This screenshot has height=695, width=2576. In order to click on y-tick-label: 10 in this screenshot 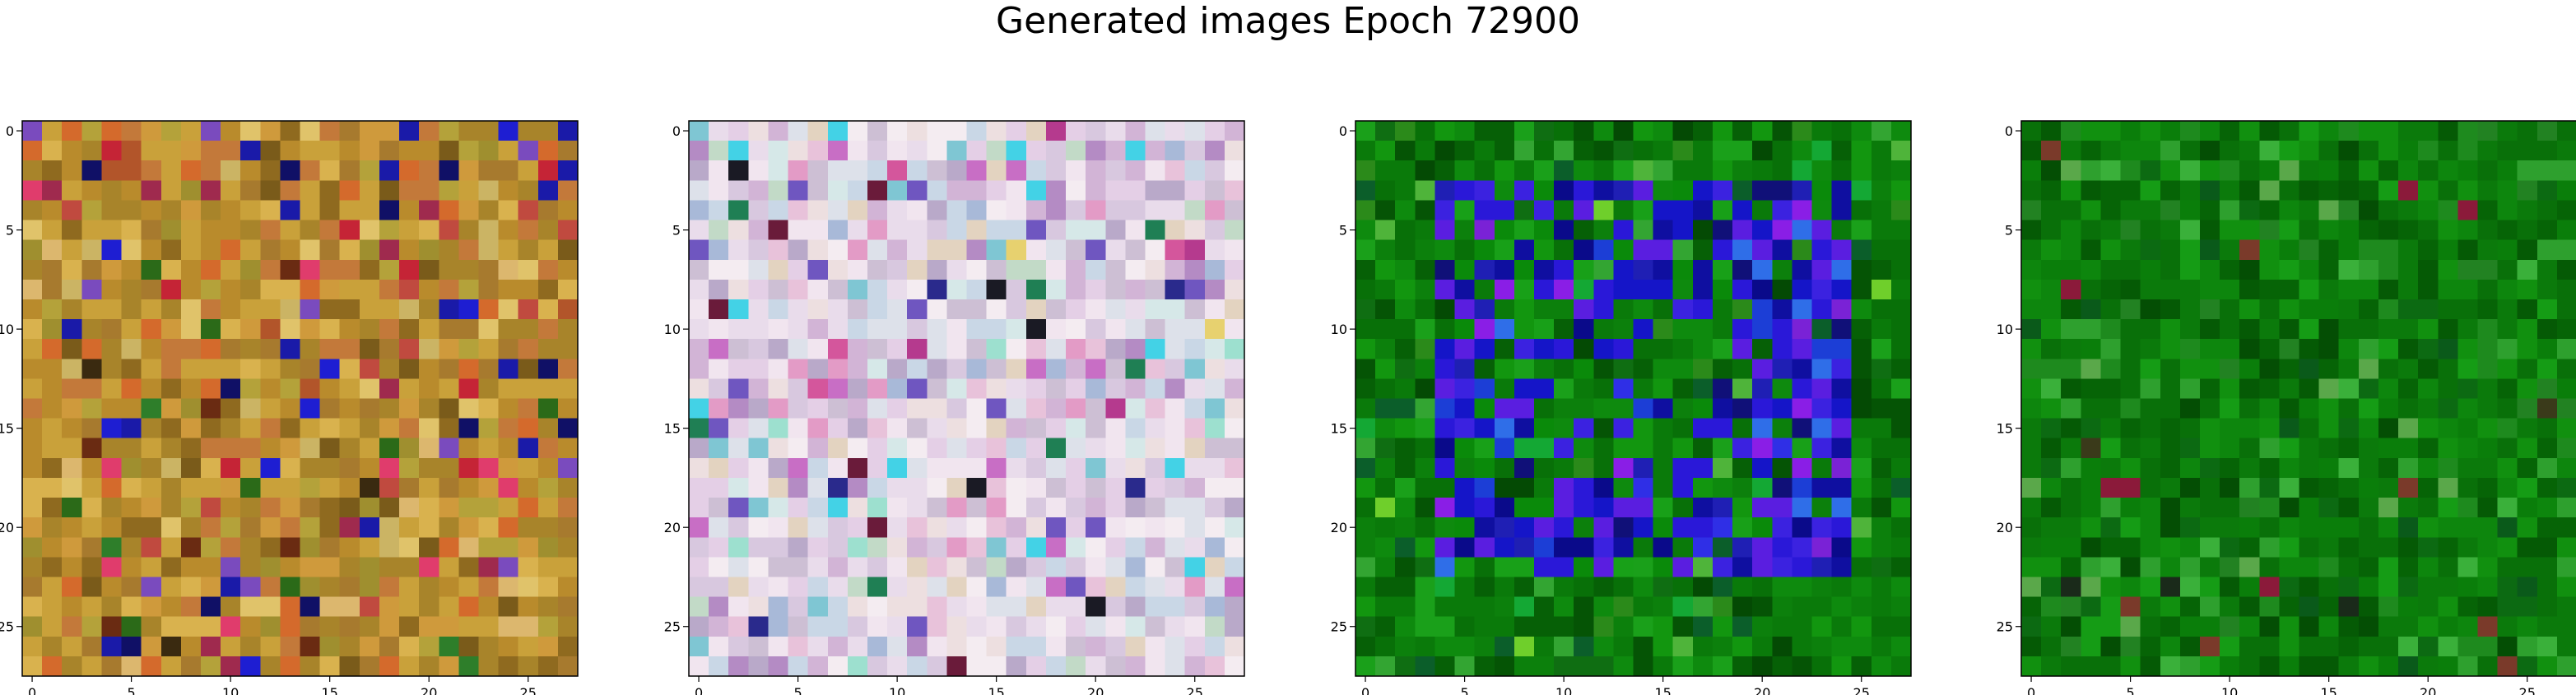, I will do `click(7, 329)`.